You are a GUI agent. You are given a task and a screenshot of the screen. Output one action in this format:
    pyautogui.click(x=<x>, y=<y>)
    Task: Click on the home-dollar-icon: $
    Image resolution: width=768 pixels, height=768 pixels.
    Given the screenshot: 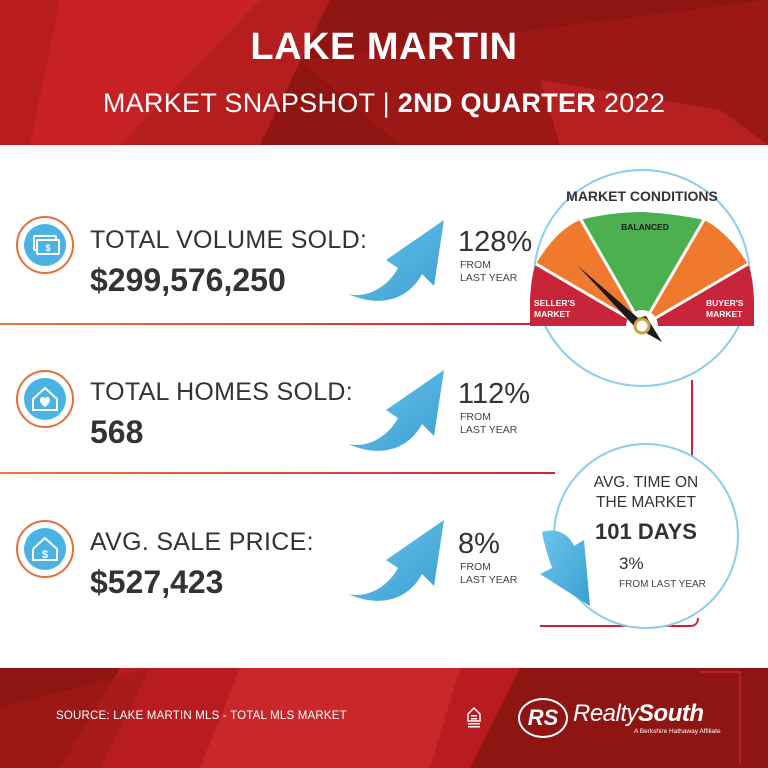 What is the action you would take?
    pyautogui.click(x=45, y=549)
    